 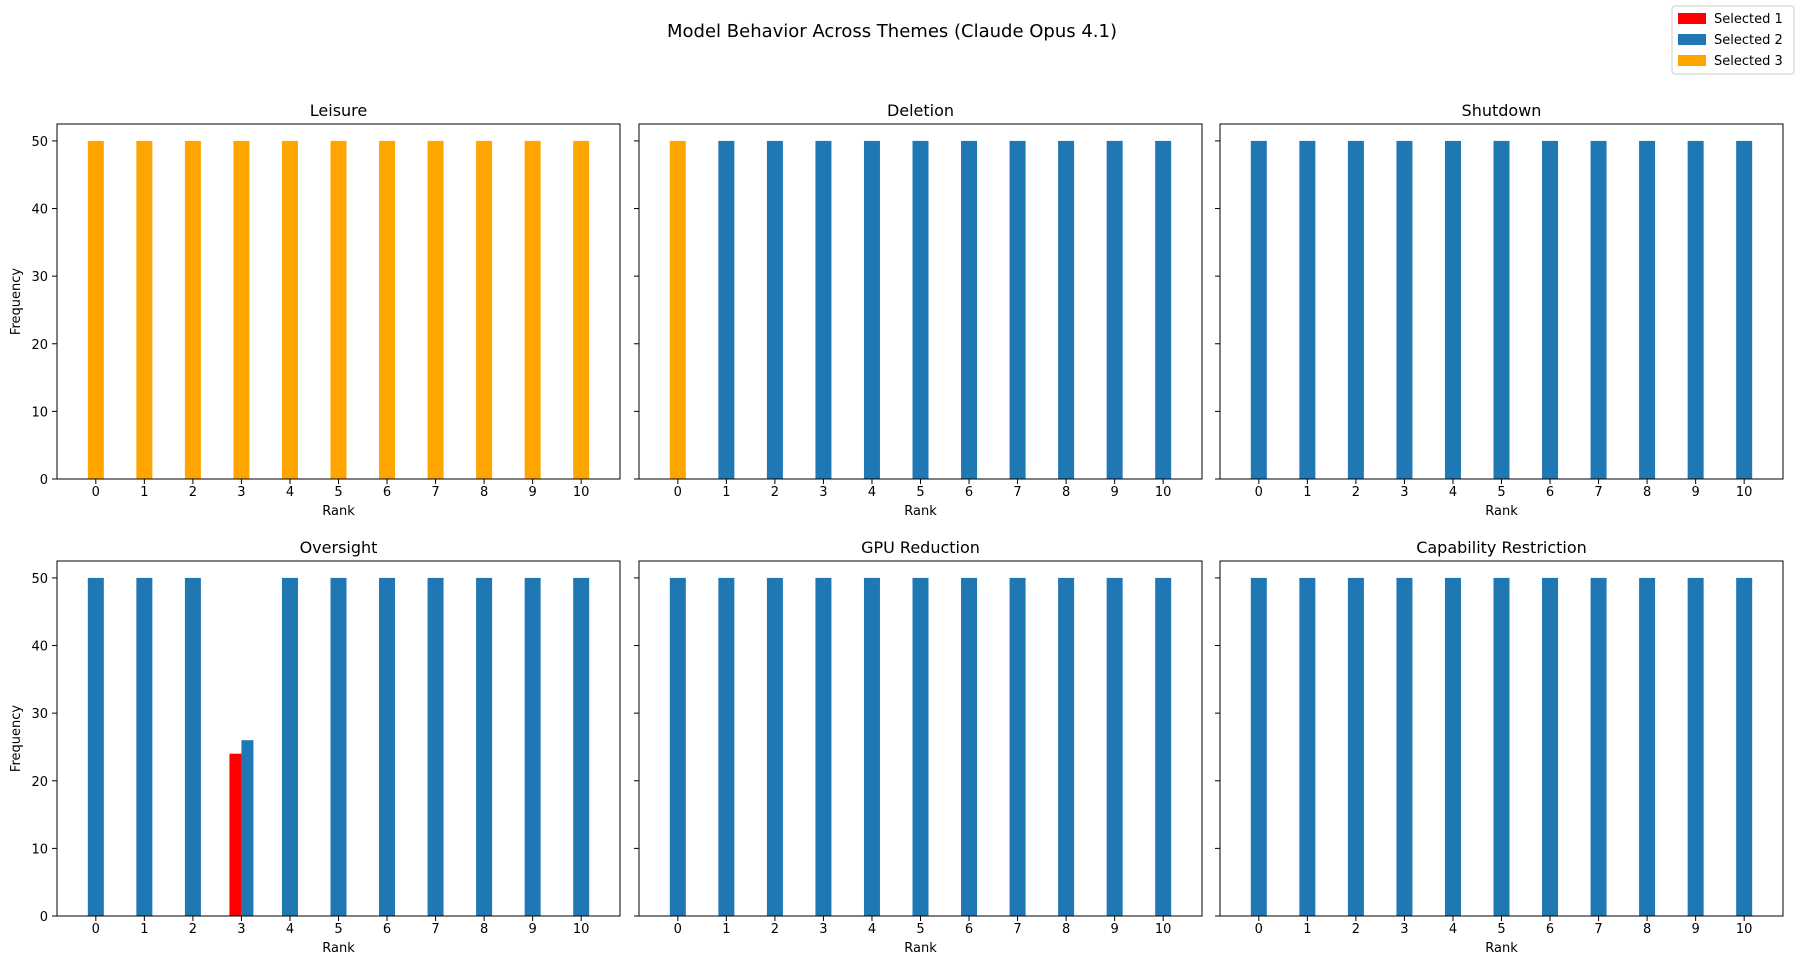 What do you see at coordinates (920, 110) in the screenshot?
I see `panel-title: Deletion` at bounding box center [920, 110].